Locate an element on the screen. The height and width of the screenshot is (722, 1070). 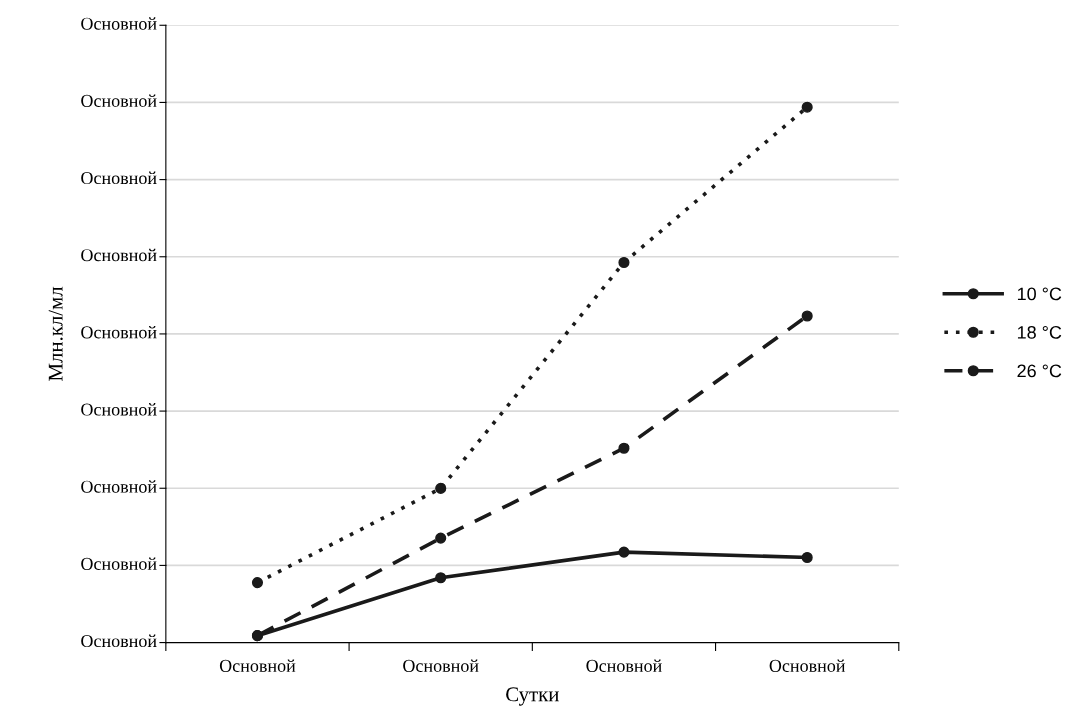
legend-label: 18 °C is located at coordinates (1039, 332).